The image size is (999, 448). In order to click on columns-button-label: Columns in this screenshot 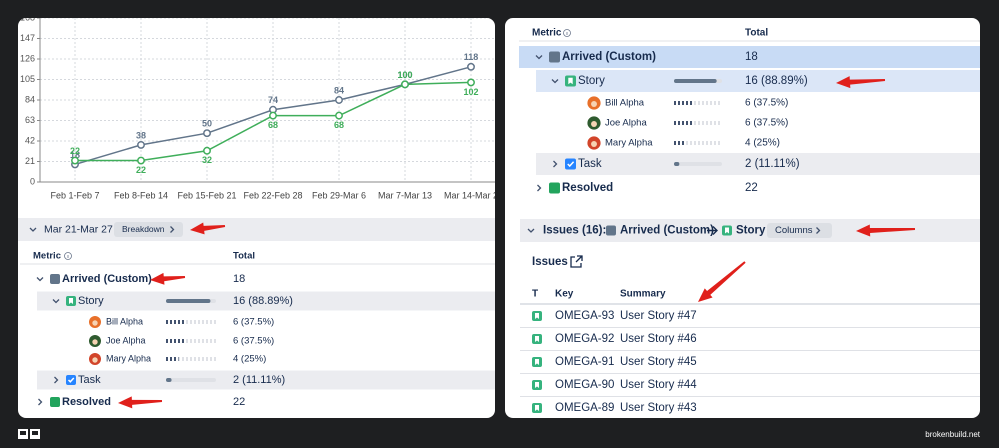, I will do `click(794, 230)`.